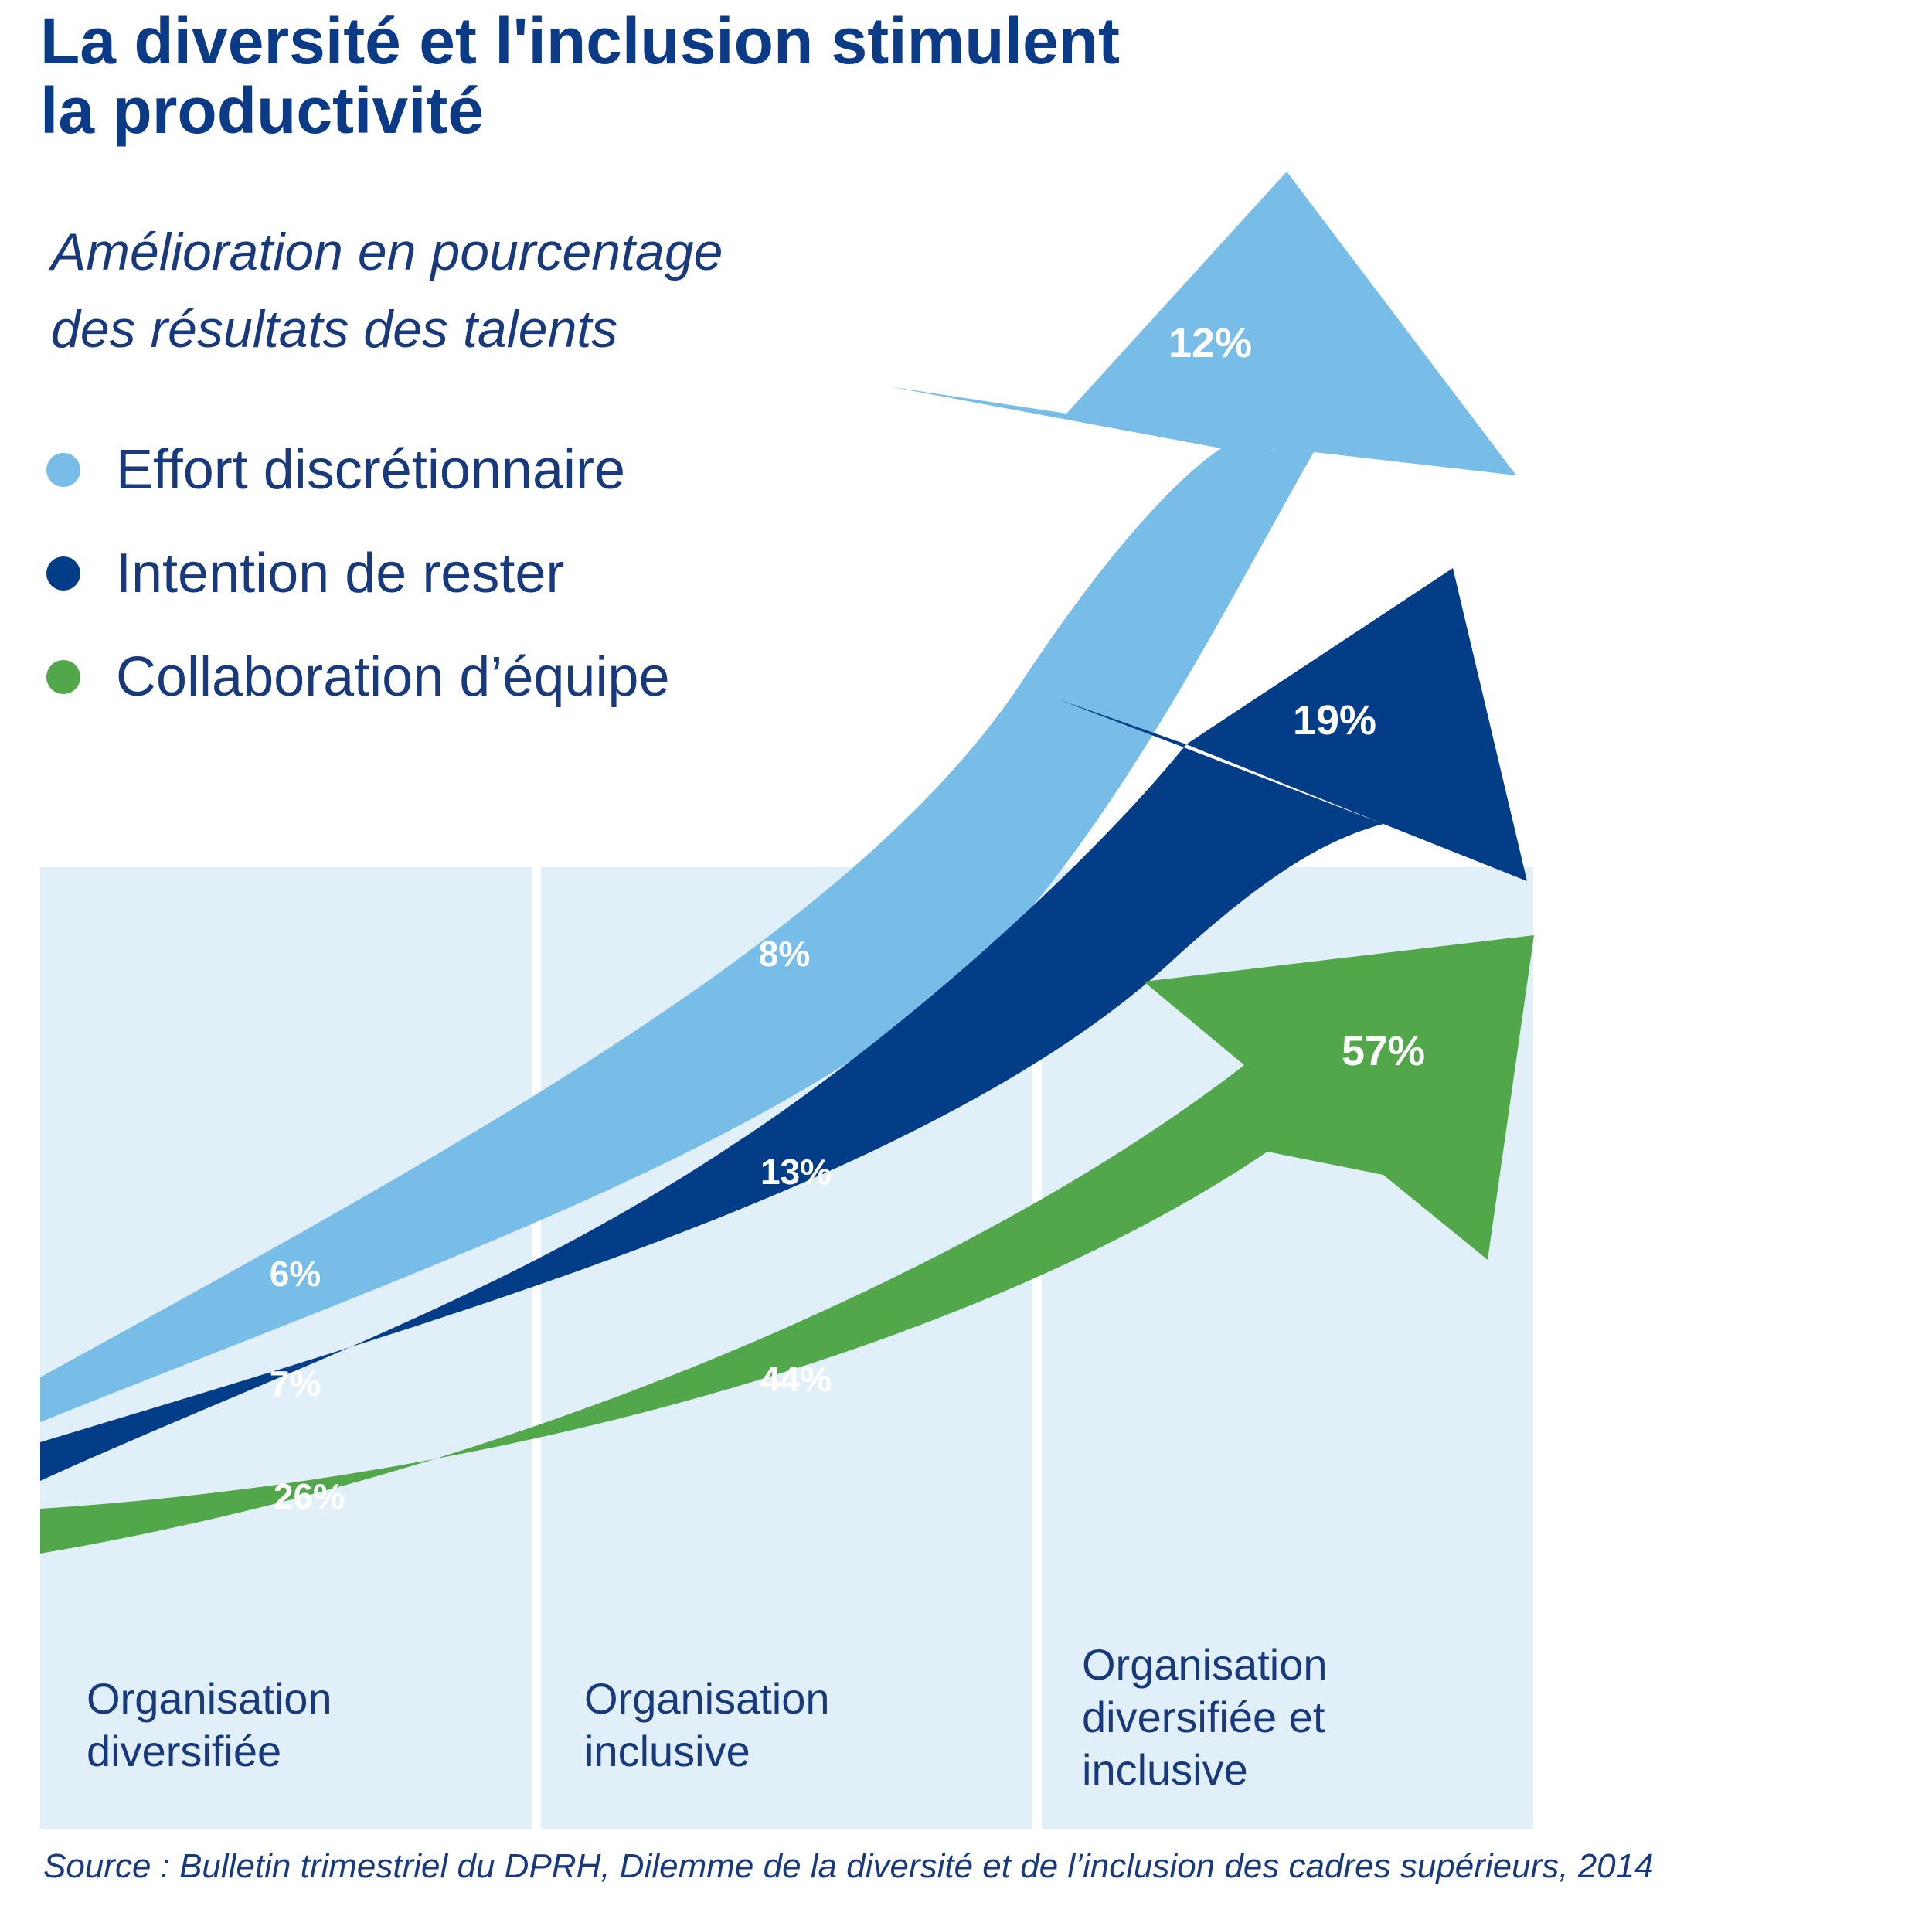  Describe the element at coordinates (784, 954) in the screenshot. I see `value-label-s1-p2: 8%` at that location.